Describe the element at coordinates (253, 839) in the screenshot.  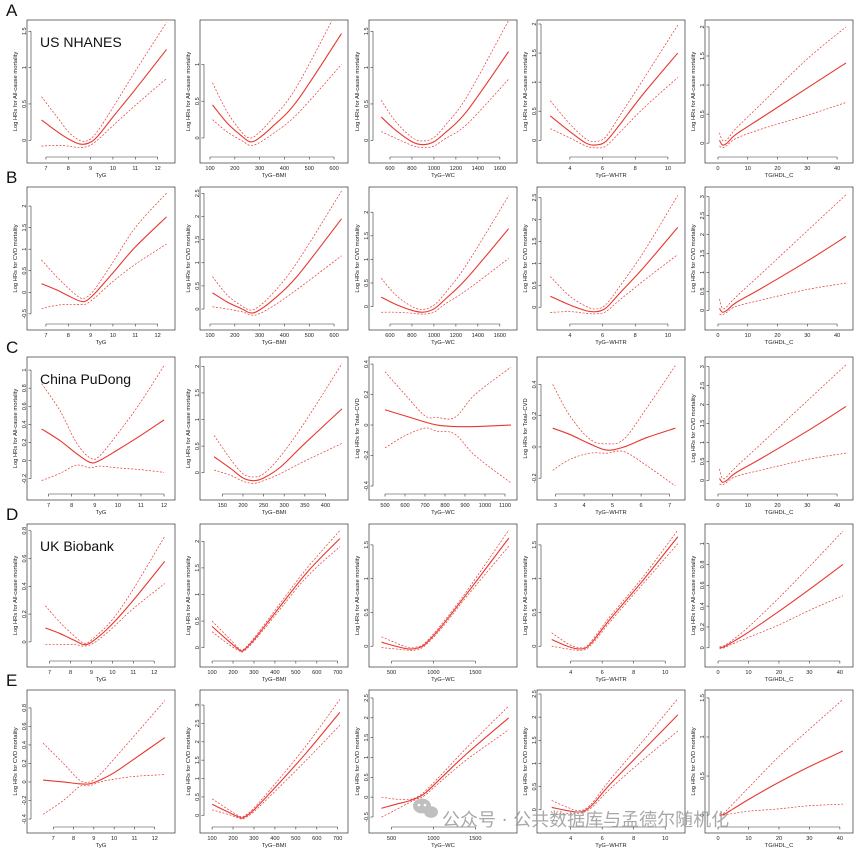
I see `x-tick-label: 300` at that location.